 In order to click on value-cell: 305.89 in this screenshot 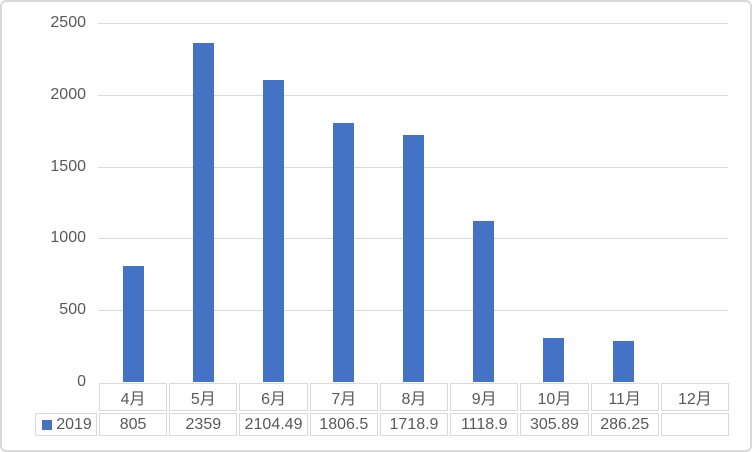, I will do `click(554, 424)`.